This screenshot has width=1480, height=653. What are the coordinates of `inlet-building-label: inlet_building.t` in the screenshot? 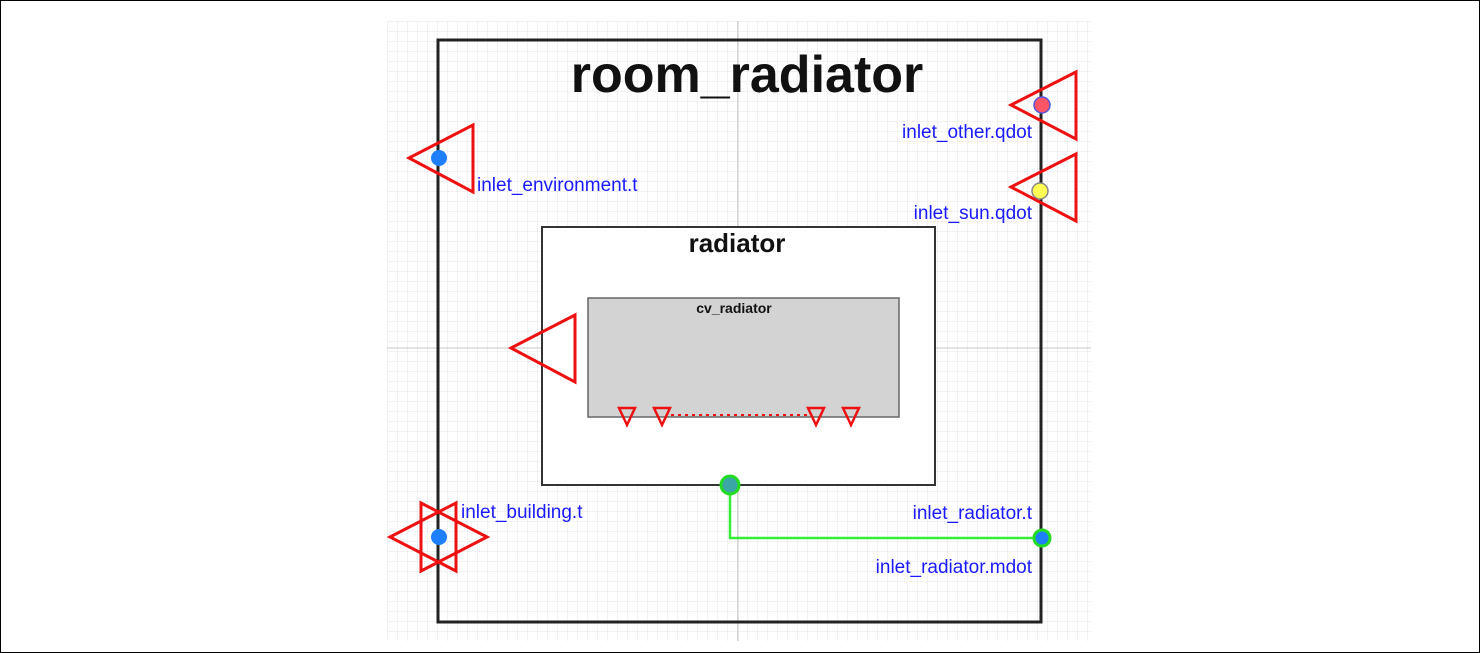 It's located at (522, 512).